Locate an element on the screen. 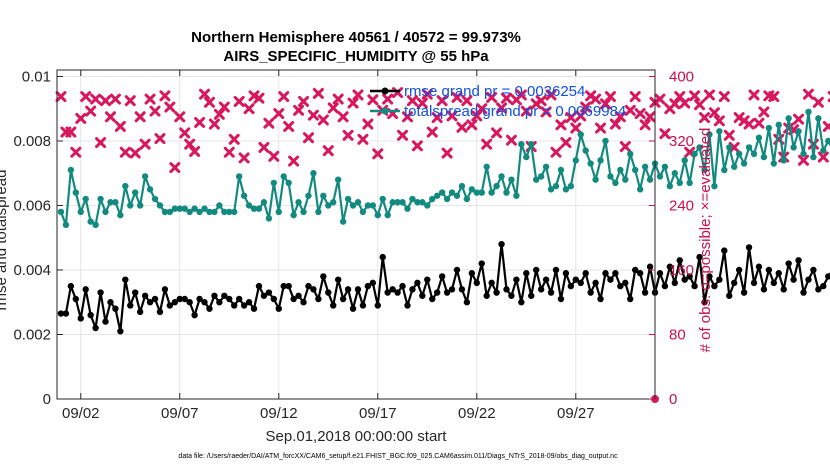 The image size is (830, 470). x-axis-label: Sep.01,2018 00:00:00 start is located at coordinates (357, 436).